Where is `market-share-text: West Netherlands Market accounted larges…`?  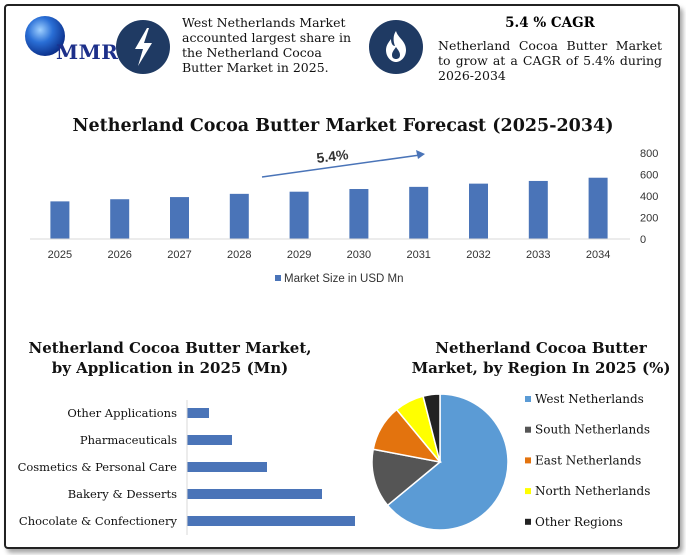
market-share-text: West Netherlands Market accounted larges… is located at coordinates (267, 45).